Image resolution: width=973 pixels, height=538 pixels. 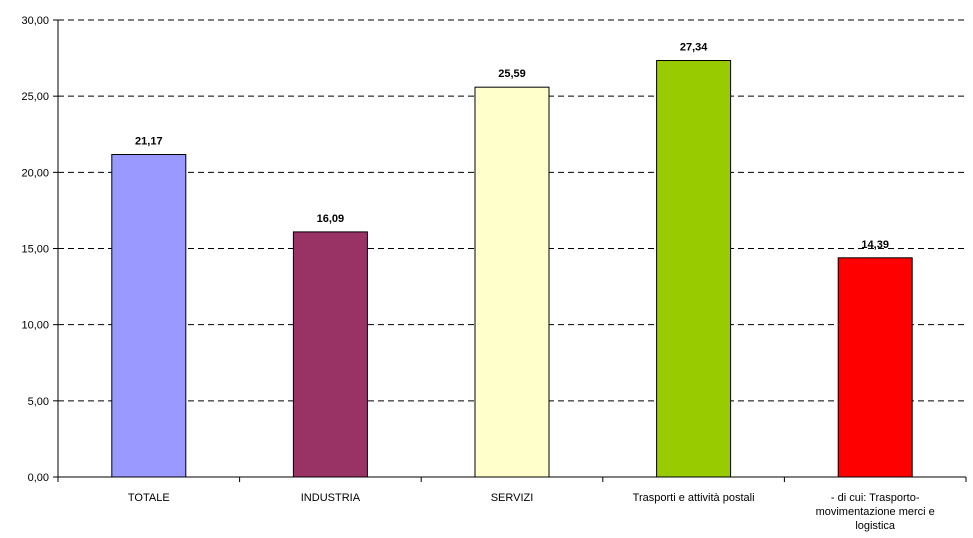 What do you see at coordinates (38, 478) in the screenshot?
I see `y-tick-label: 0,00` at bounding box center [38, 478].